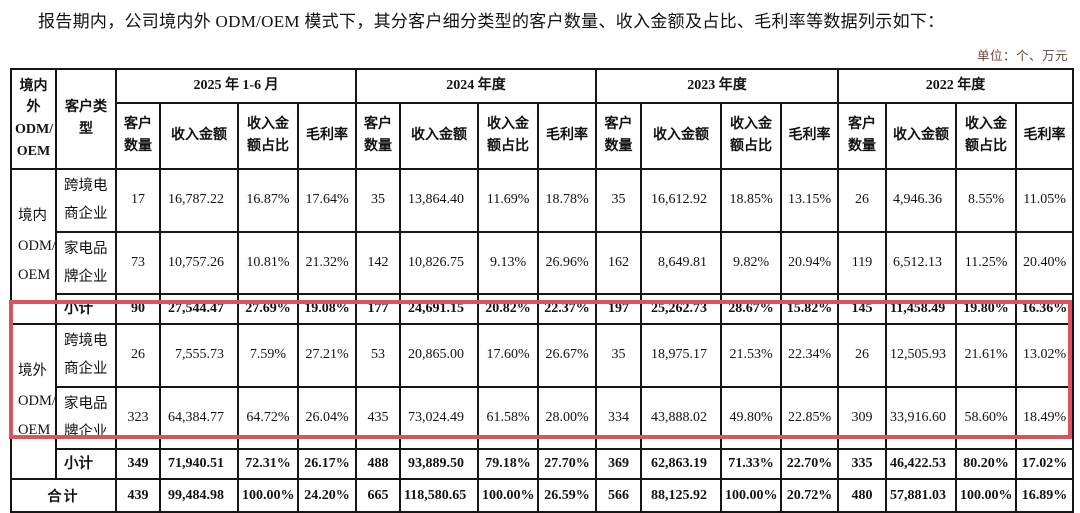  Describe the element at coordinates (327, 263) in the screenshot. I see `data-cell: 21.32%` at that location.